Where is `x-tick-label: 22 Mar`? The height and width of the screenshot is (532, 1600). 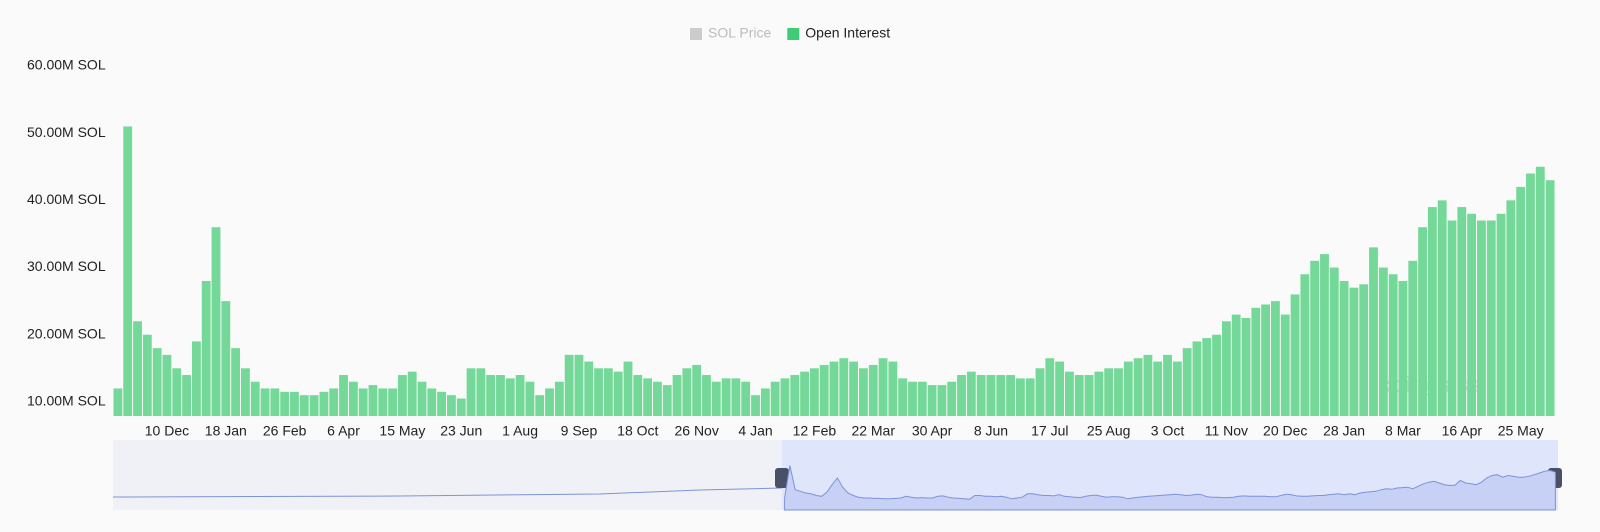
x-tick-label: 22 Mar is located at coordinates (873, 431).